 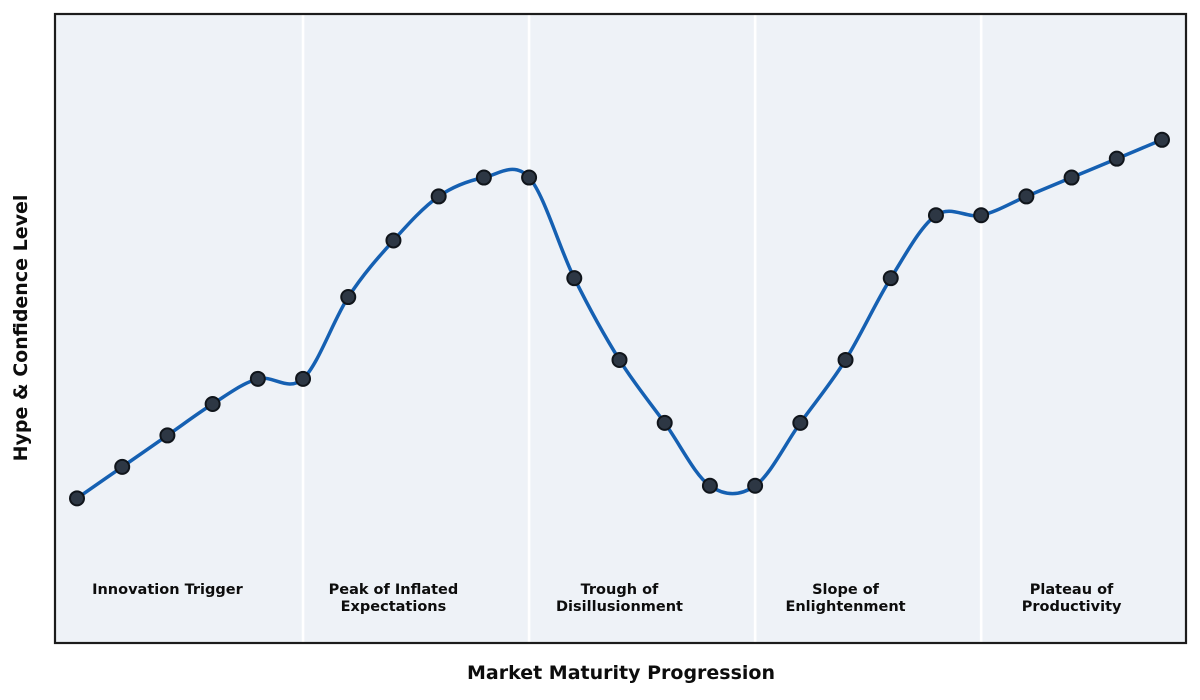 What do you see at coordinates (620, 590) in the screenshot?
I see `phase-label: Trough of` at bounding box center [620, 590].